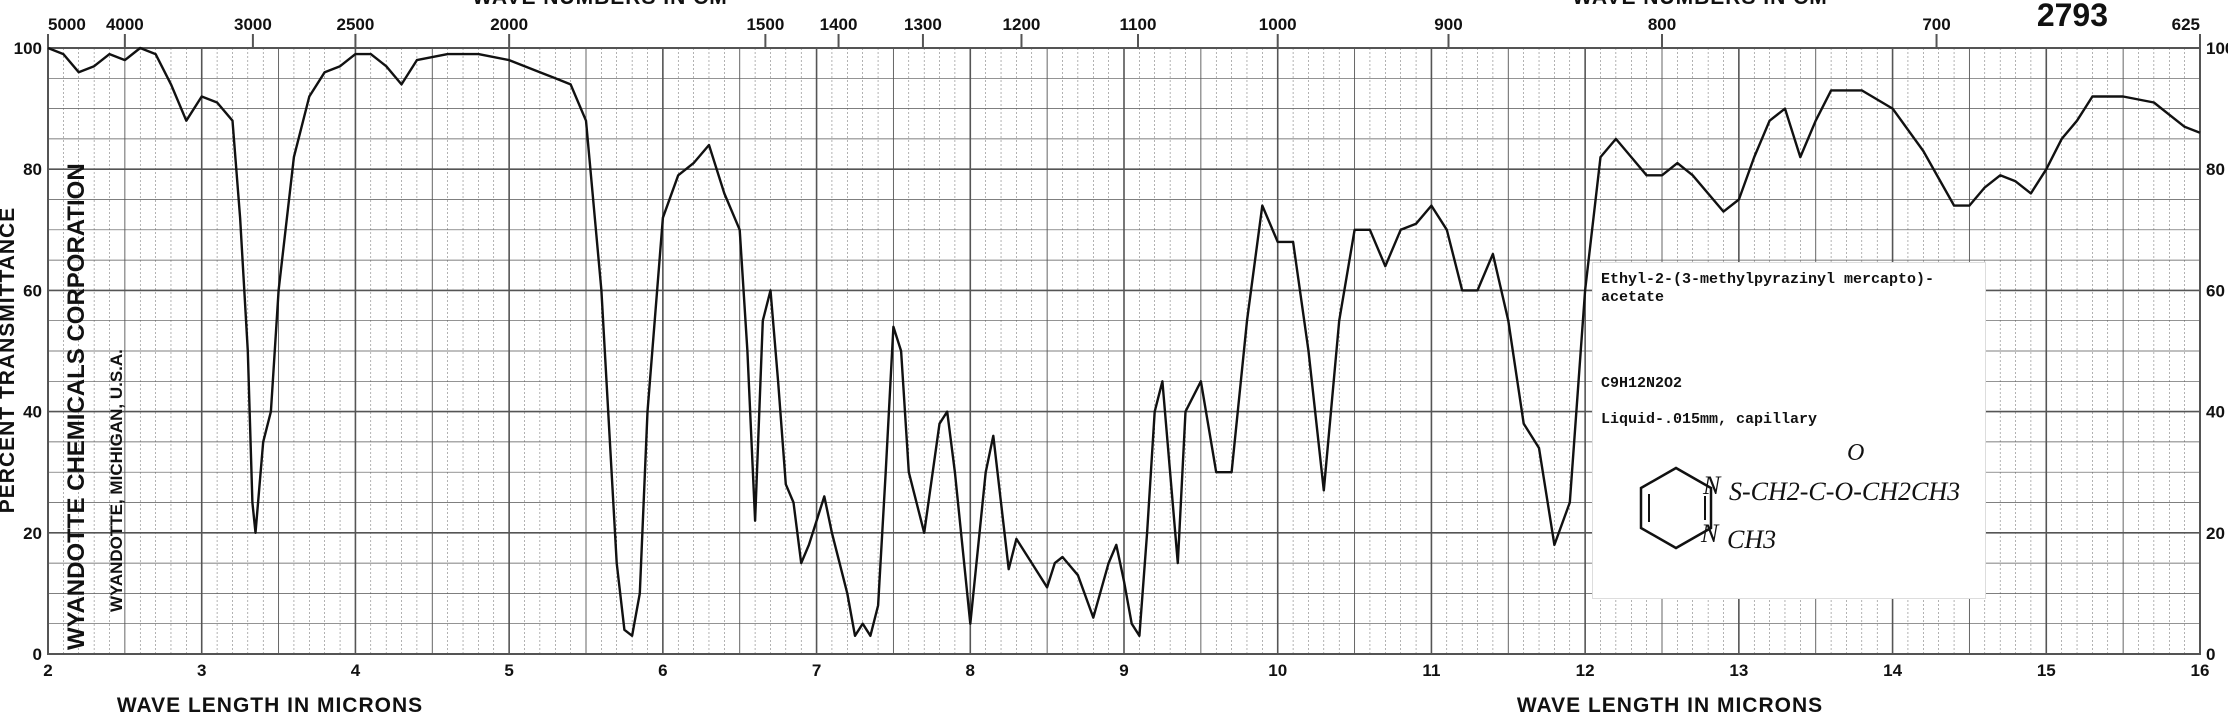 The width and height of the screenshot is (2228, 718). I want to click on y-tick-label-left: 0, so click(37, 654).